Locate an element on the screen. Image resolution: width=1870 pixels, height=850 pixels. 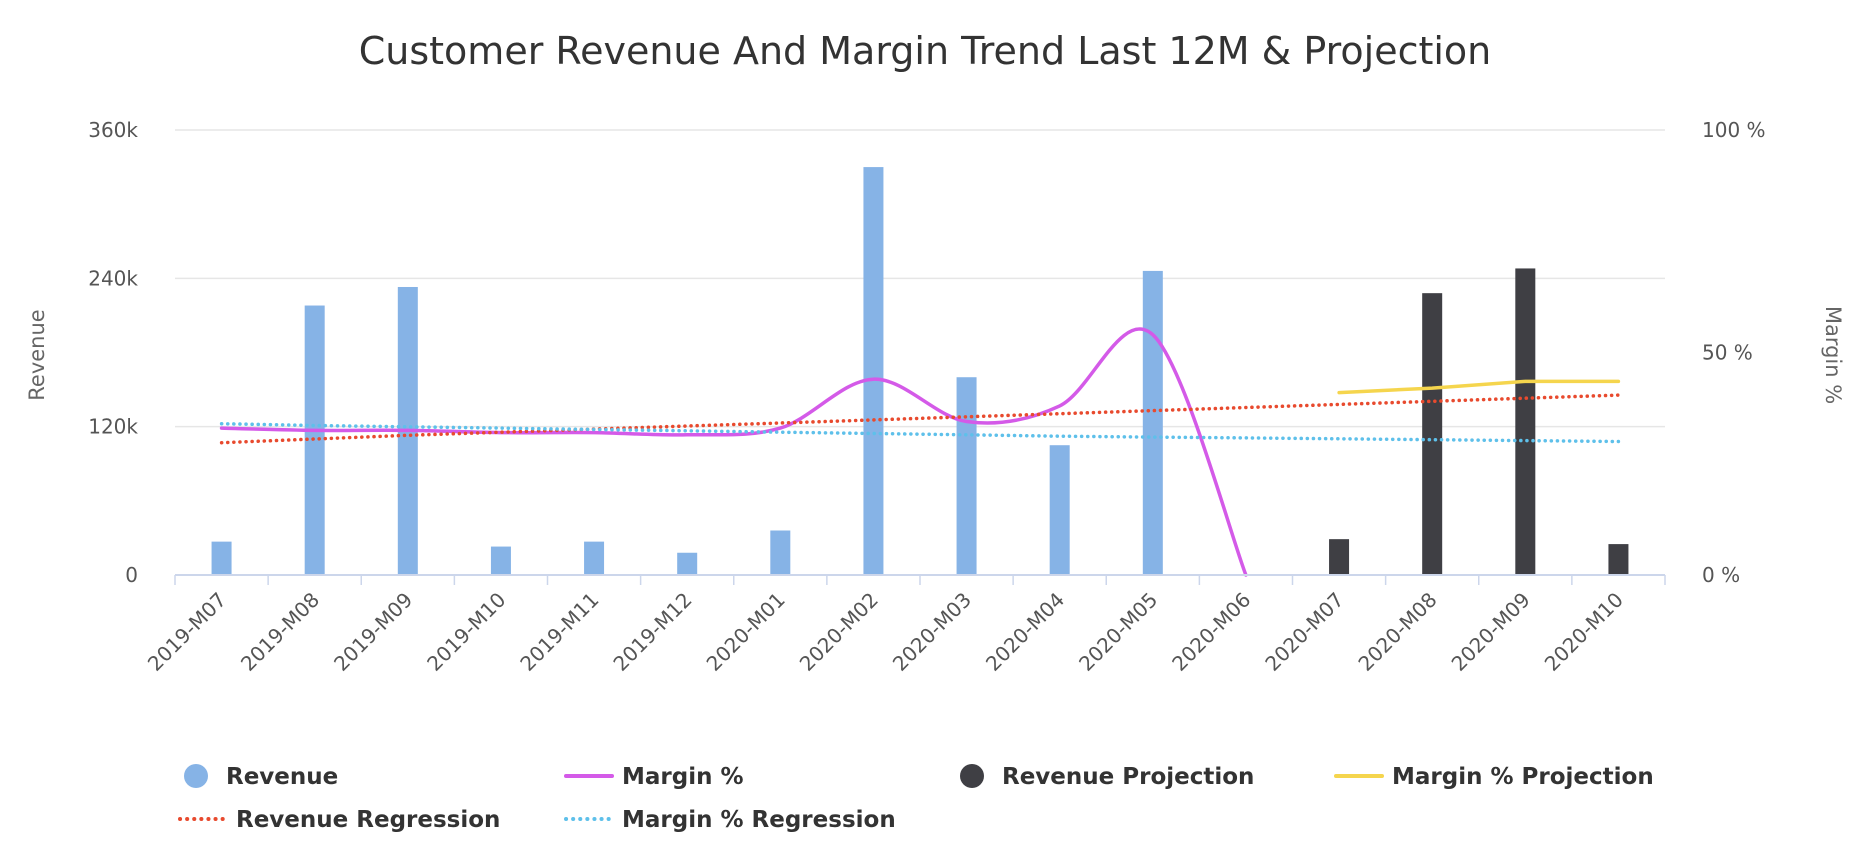
legend-item-revenue-regression: Revenue Regression is located at coordinates (339, 820).